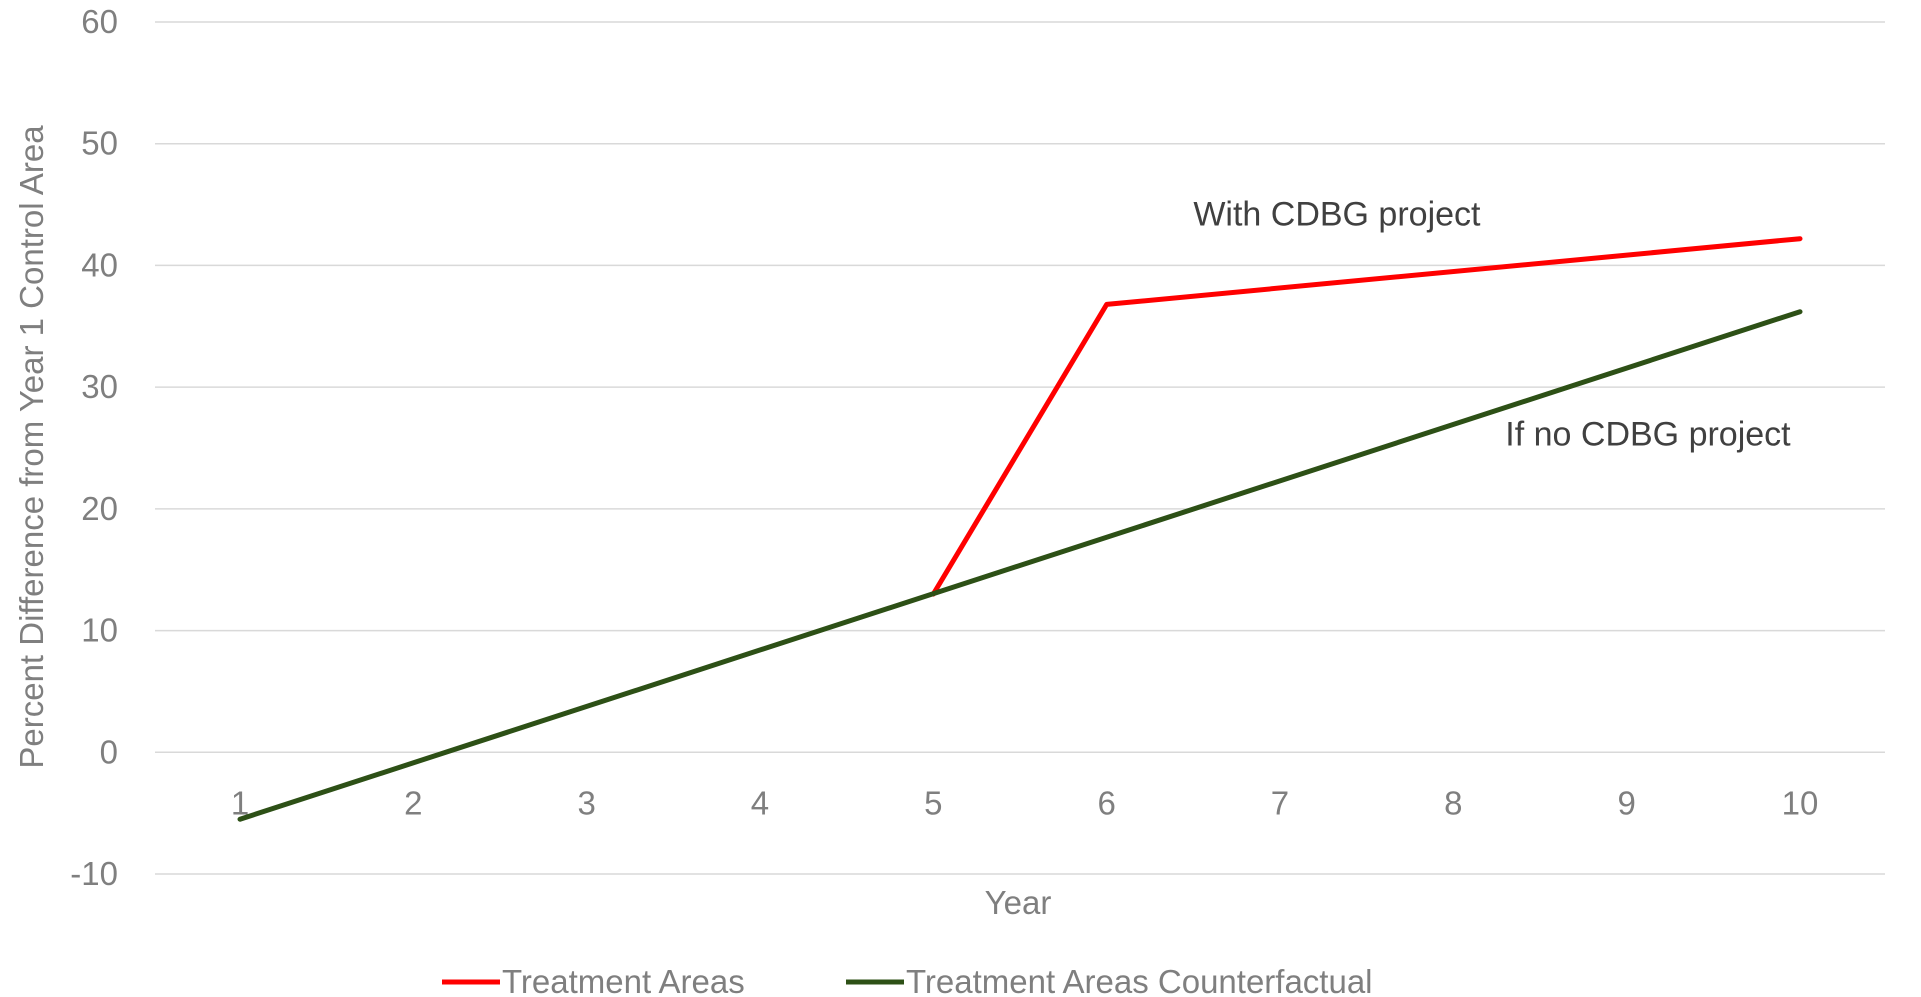 This screenshot has height=997, width=1921. Describe the element at coordinates (1648, 435) in the screenshot. I see `annotation-label: If no CDBG project` at that location.